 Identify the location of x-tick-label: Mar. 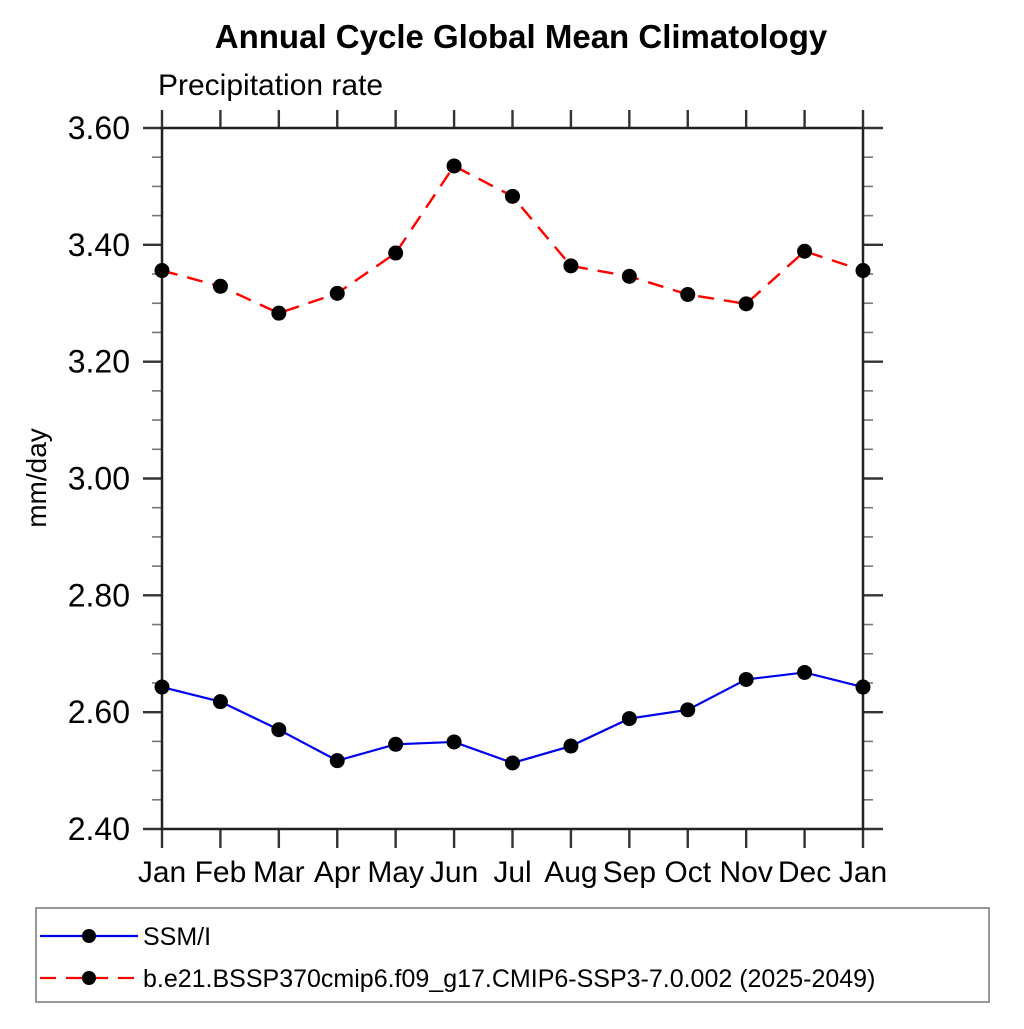
(279, 872).